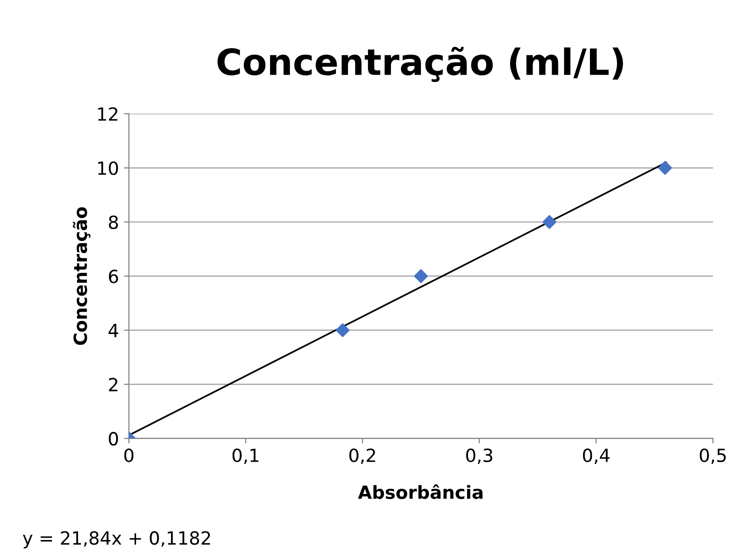 Image resolution: width=745 pixels, height=555 pixels. Describe the element at coordinates (113, 385) in the screenshot. I see `y-tick-label: 2` at that location.